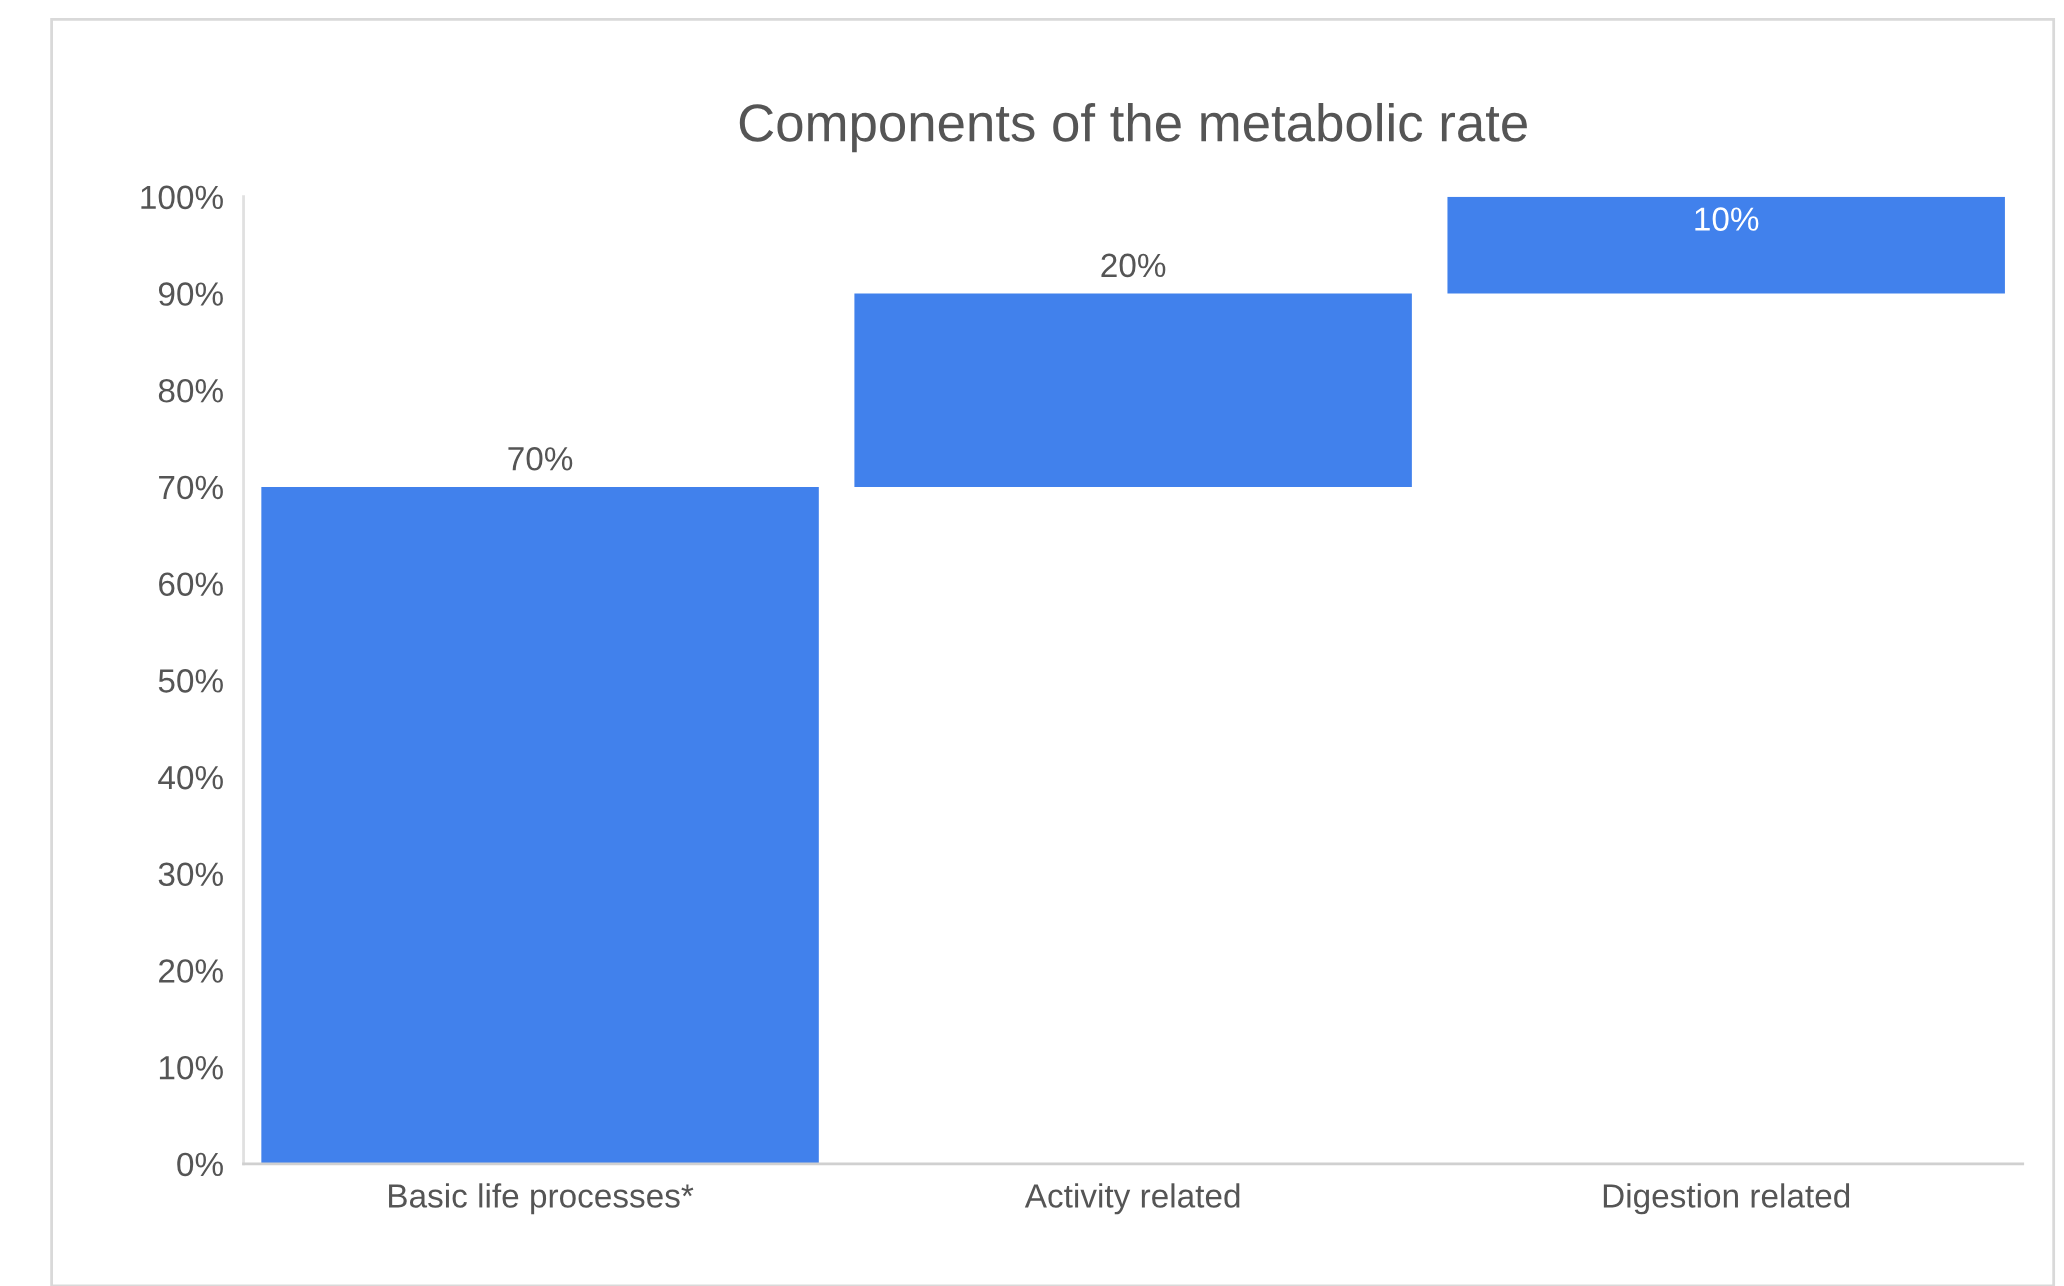 The image size is (2064, 1286). What do you see at coordinates (191, 971) in the screenshot?
I see `y-tick-label: 20%` at bounding box center [191, 971].